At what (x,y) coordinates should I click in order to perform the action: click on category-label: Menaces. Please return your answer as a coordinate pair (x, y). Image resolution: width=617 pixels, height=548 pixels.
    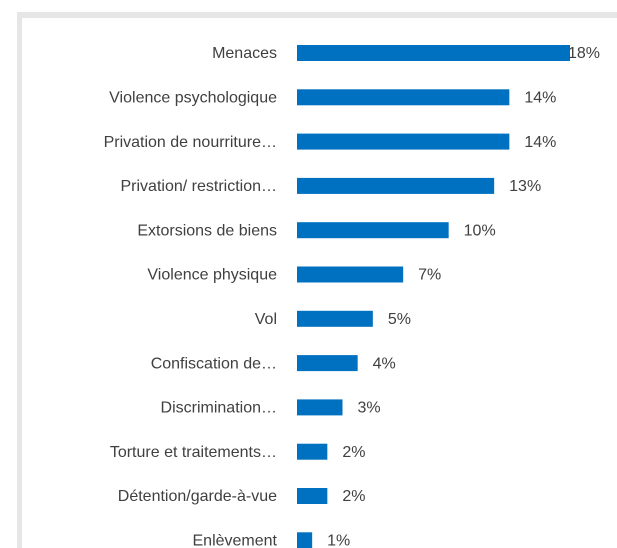
    Looking at the image, I should click on (244, 53).